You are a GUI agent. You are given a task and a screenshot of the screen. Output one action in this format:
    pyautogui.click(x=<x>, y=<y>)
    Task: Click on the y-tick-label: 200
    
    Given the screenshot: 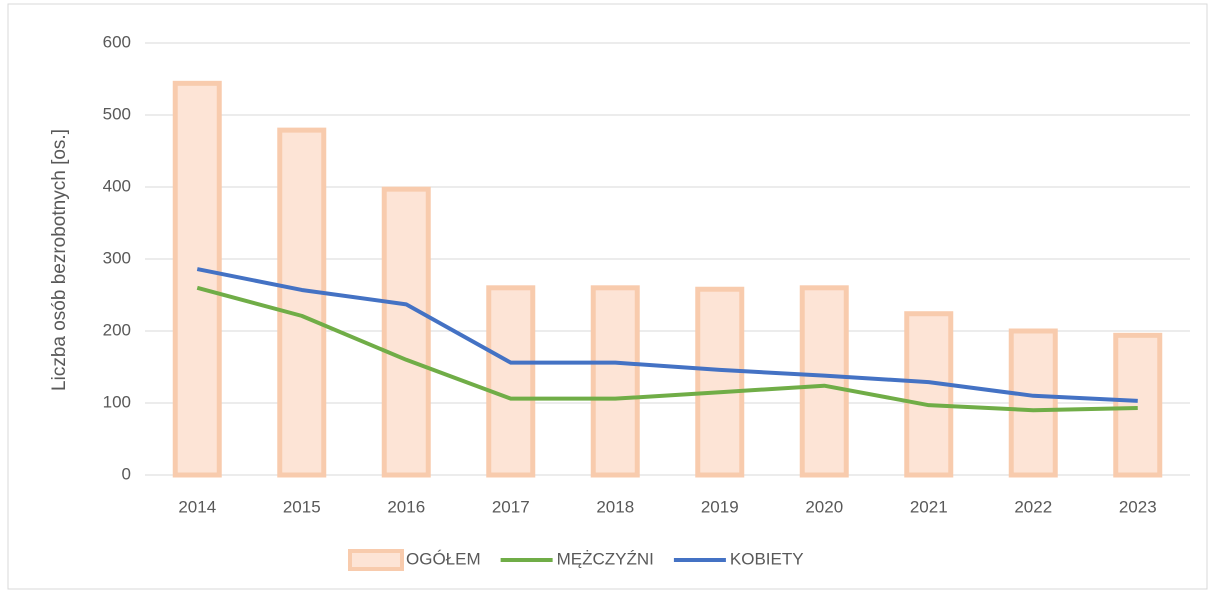 What is the action you would take?
    pyautogui.click(x=117, y=329)
    